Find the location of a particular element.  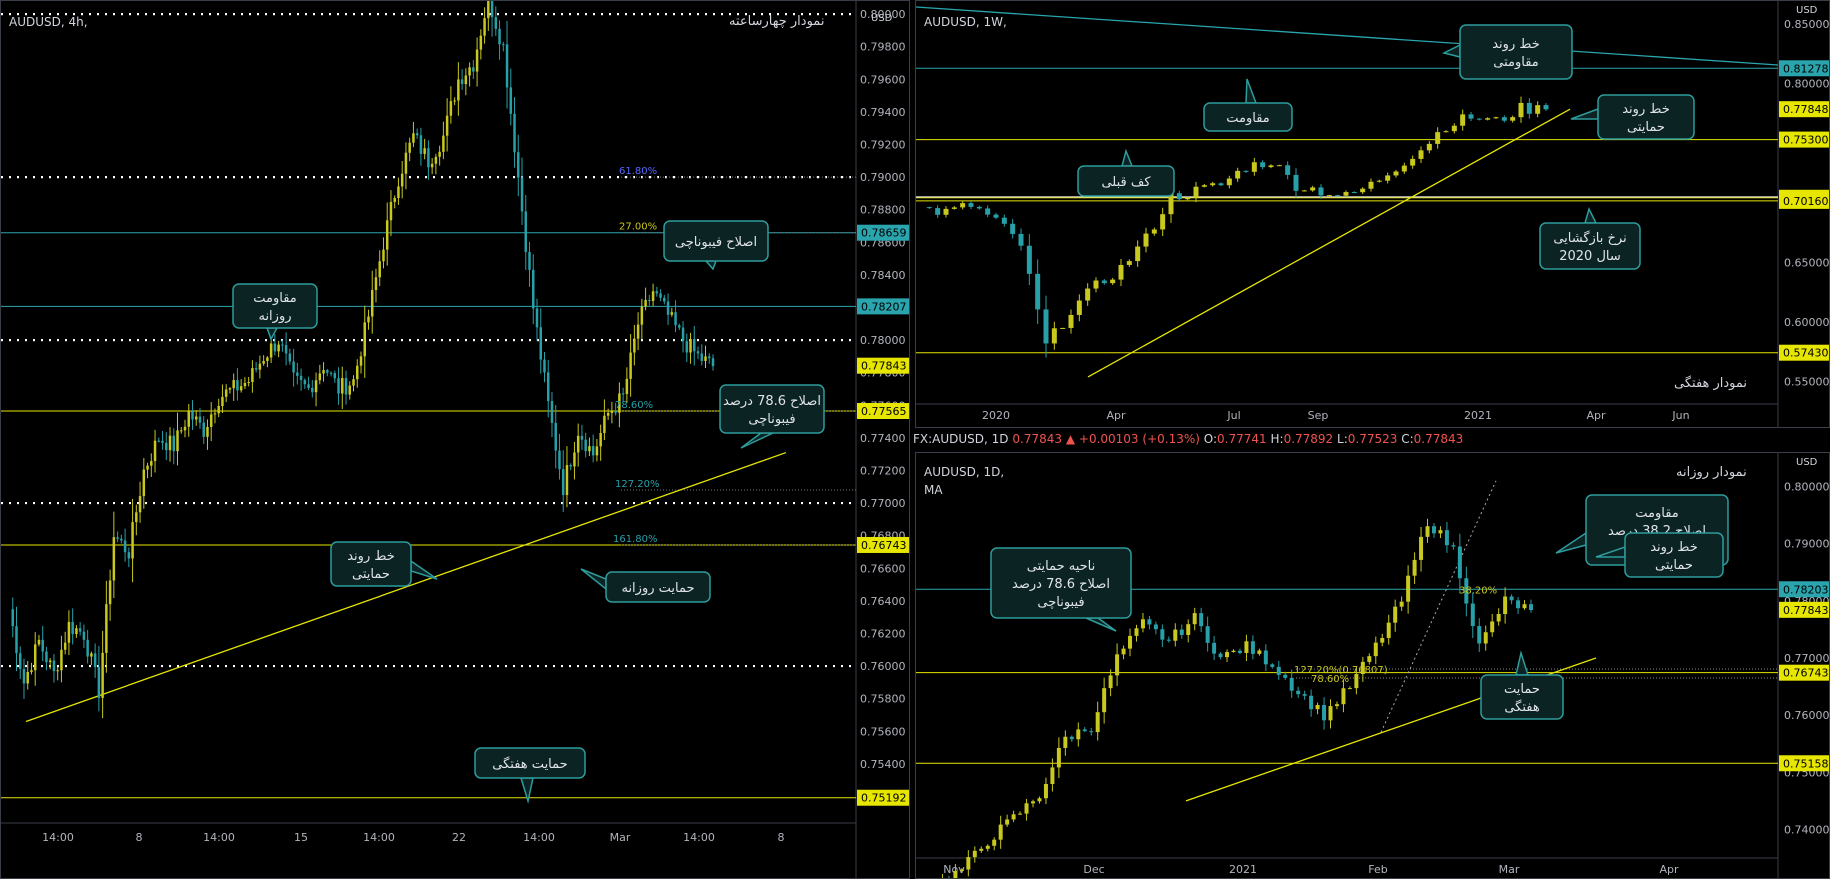

price-tag-1w-bg is located at coordinates (1804, 139).